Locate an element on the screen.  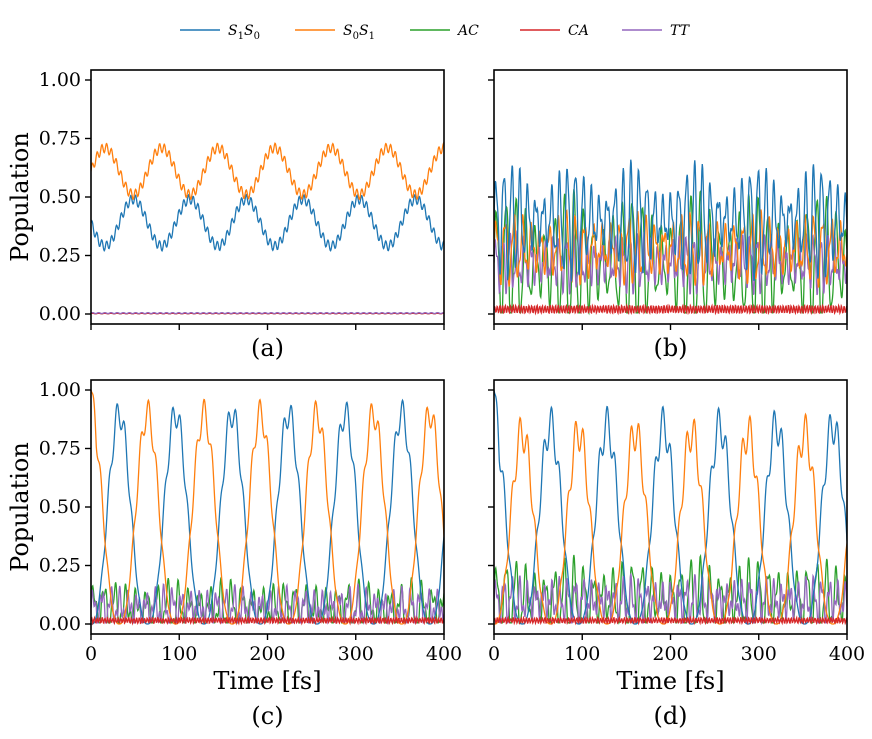
series-line-ac is located at coordinates (267, 600).